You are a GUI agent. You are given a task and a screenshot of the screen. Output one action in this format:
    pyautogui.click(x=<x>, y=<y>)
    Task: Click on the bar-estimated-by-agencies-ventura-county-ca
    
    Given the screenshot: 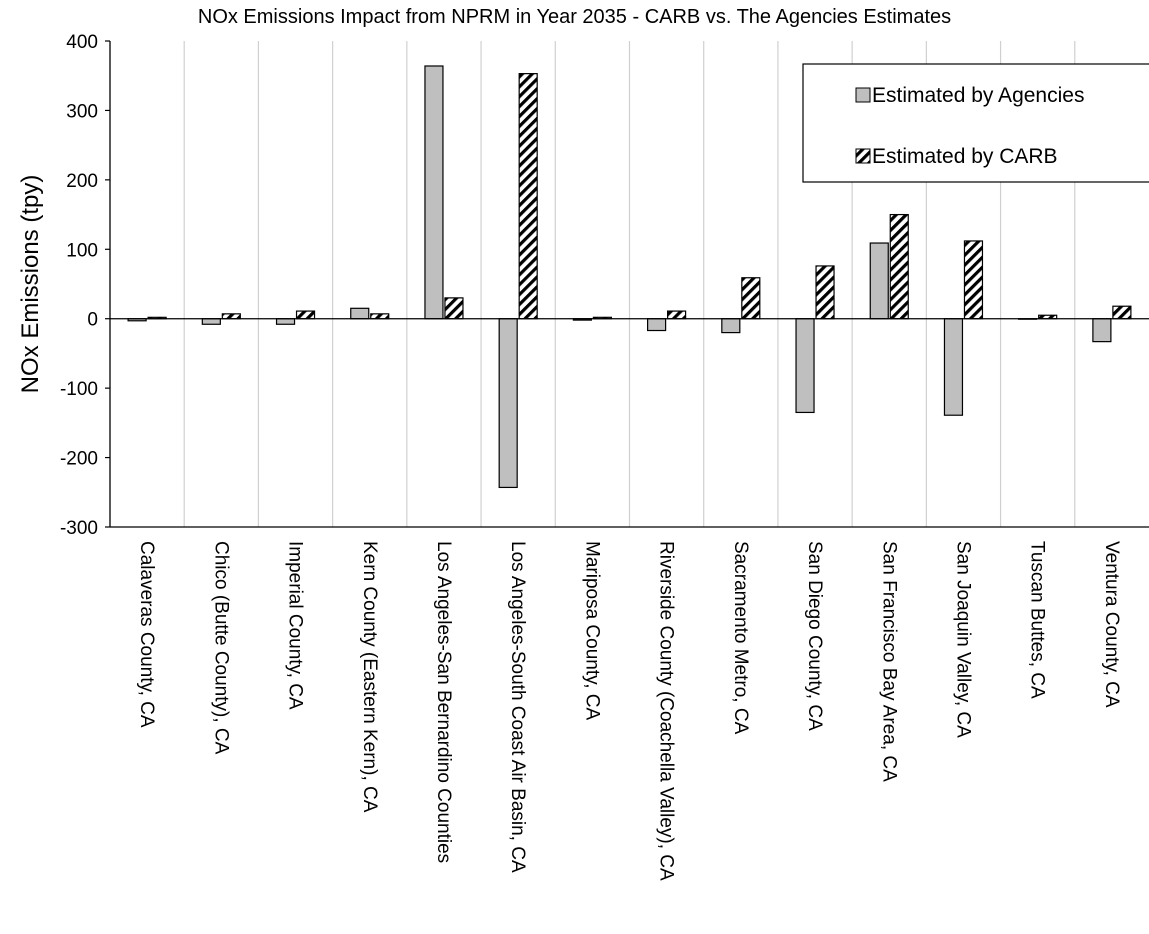 What is the action you would take?
    pyautogui.click(x=1102, y=330)
    